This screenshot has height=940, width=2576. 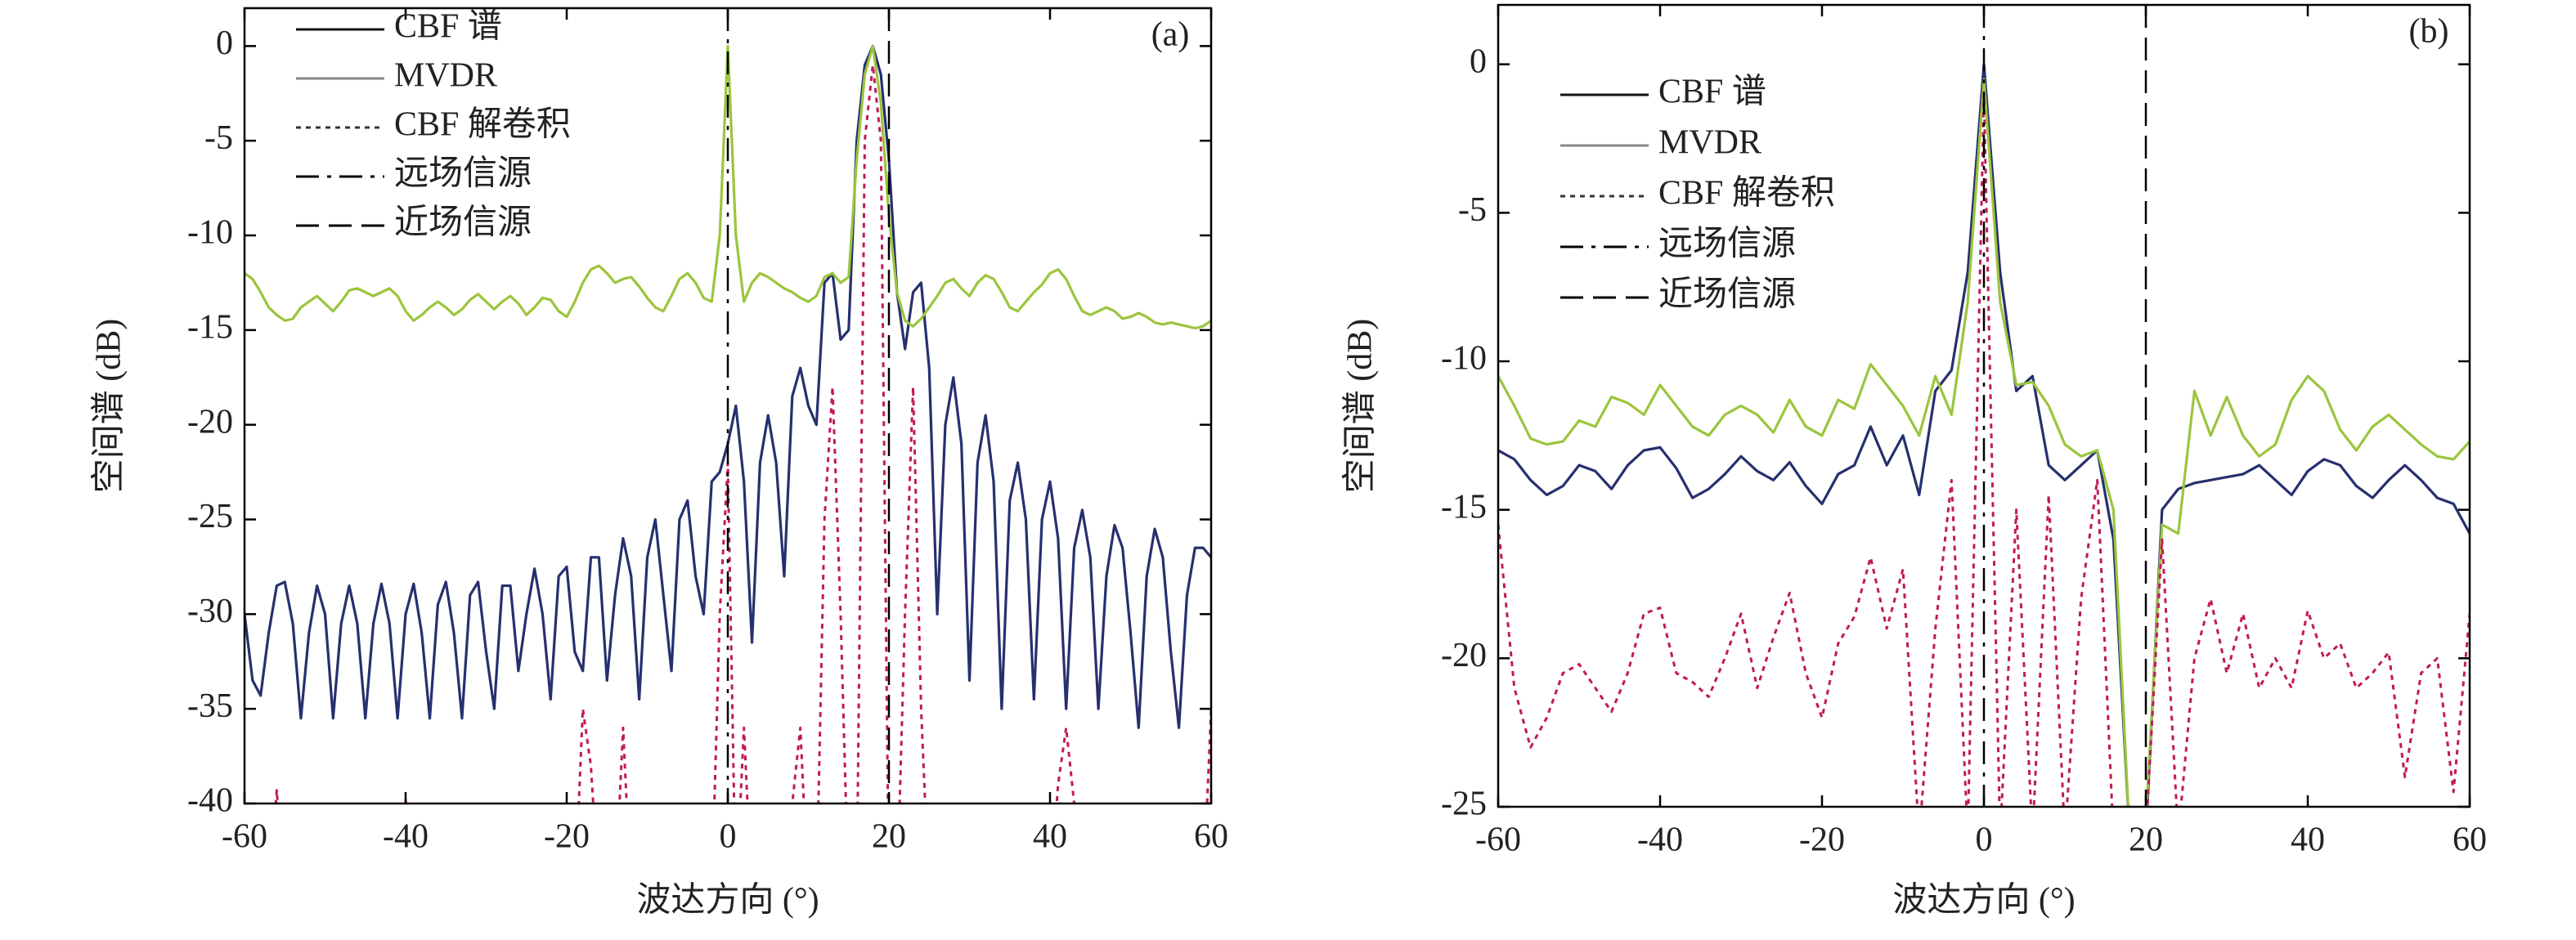 What do you see at coordinates (2429, 32) in the screenshot?
I see `panel-label: (b)` at bounding box center [2429, 32].